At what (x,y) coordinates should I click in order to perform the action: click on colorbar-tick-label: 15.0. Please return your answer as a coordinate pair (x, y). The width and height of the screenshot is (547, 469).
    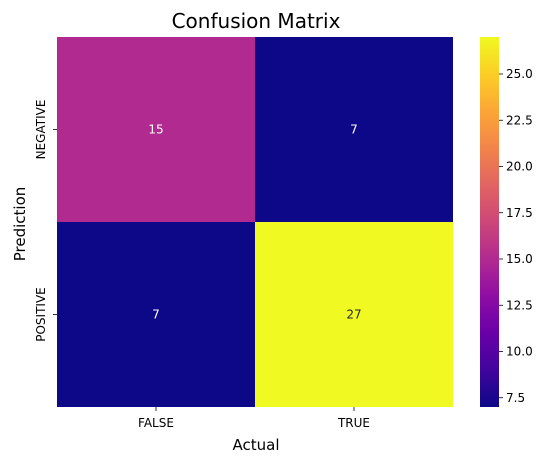
    Looking at the image, I should click on (519, 259).